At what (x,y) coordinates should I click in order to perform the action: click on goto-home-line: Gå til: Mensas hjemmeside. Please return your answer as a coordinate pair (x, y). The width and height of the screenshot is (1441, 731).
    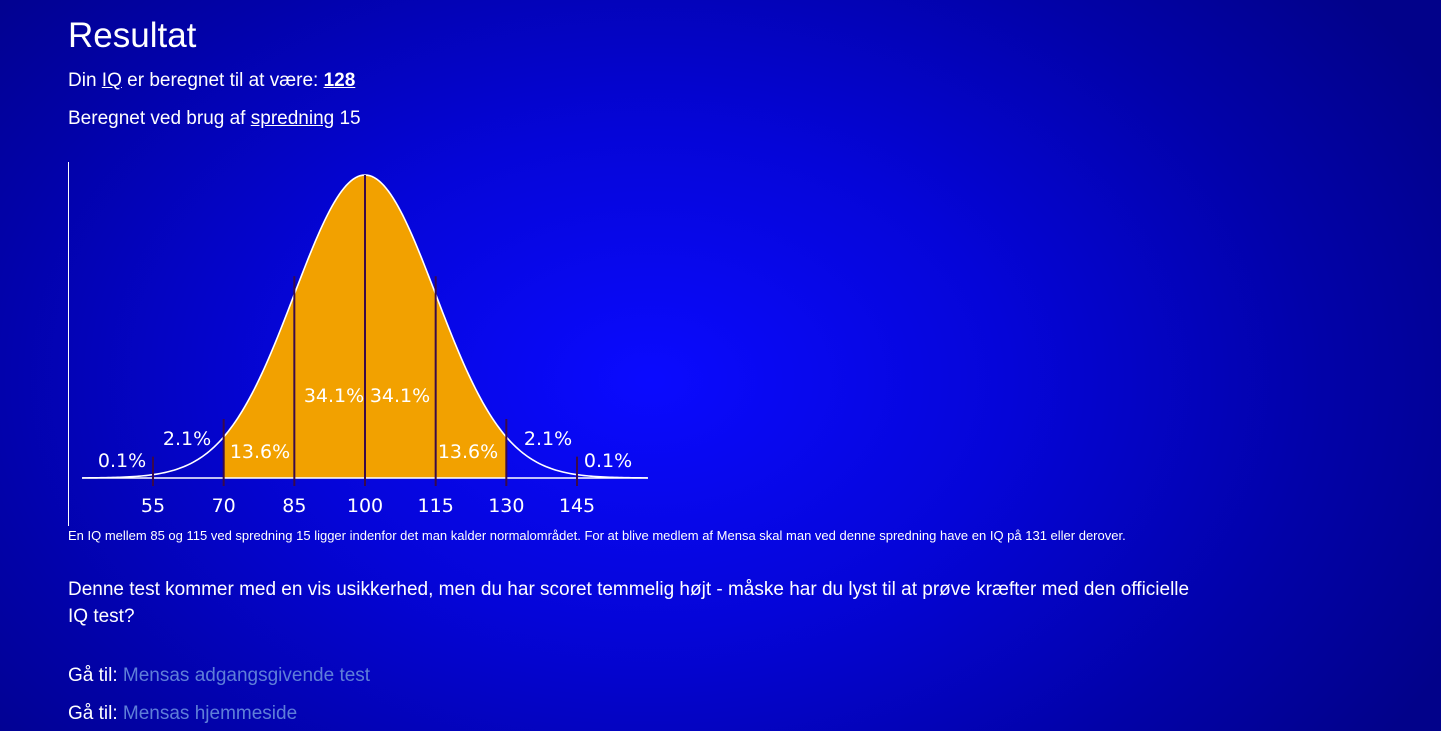
    Looking at the image, I should click on (182, 714).